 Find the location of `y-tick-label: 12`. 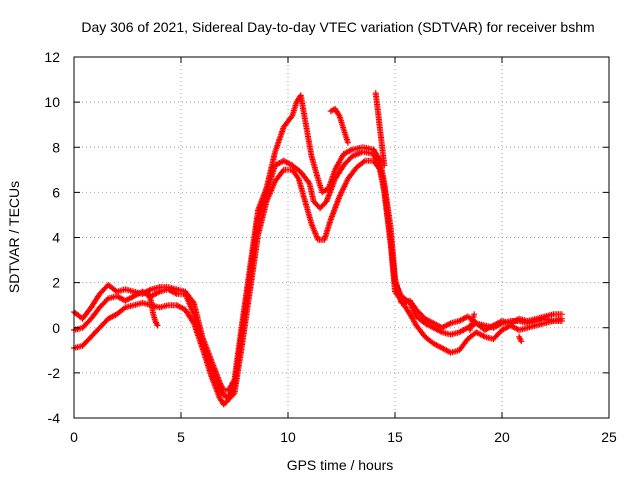

y-tick-label: 12 is located at coordinates (52, 57).